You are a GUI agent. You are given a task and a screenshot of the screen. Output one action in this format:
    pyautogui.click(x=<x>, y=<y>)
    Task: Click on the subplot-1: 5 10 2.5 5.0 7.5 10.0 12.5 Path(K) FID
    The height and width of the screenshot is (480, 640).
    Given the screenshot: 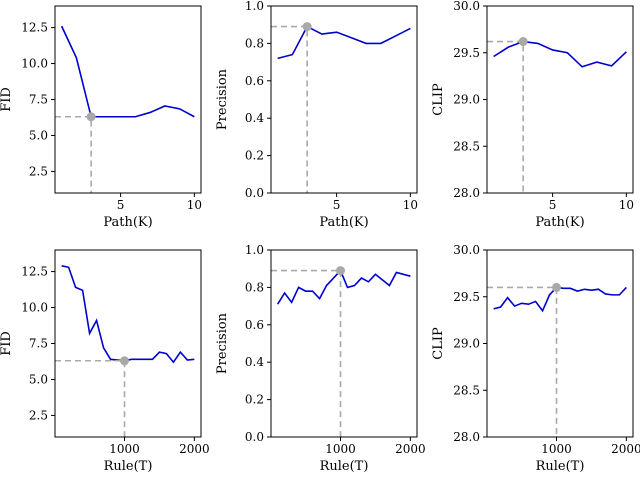 What is the action you would take?
    pyautogui.click(x=101, y=117)
    